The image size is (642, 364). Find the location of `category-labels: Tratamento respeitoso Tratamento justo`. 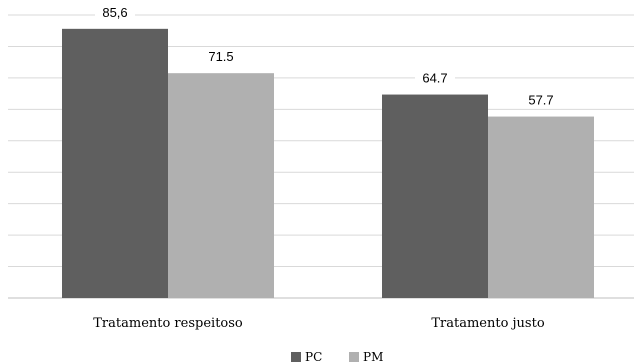

category-labels: Tratamento respeitoso Tratamento justo is located at coordinates (319, 323).